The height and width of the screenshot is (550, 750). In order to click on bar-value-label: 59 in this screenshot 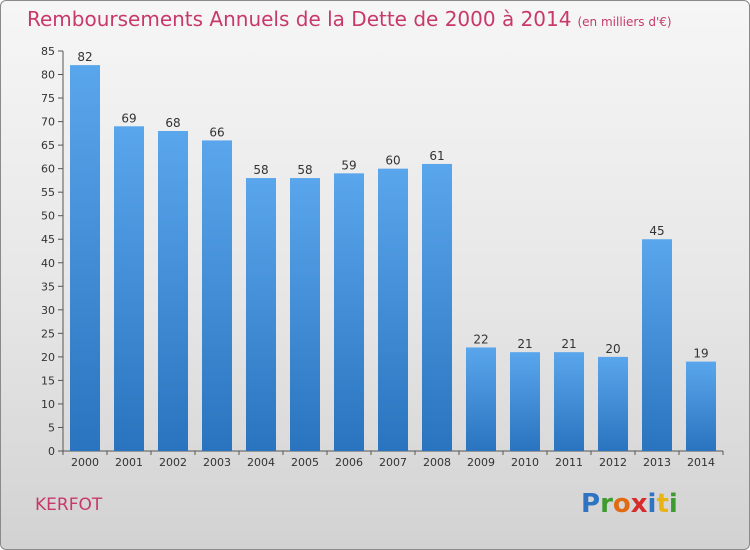, I will do `click(348, 165)`.